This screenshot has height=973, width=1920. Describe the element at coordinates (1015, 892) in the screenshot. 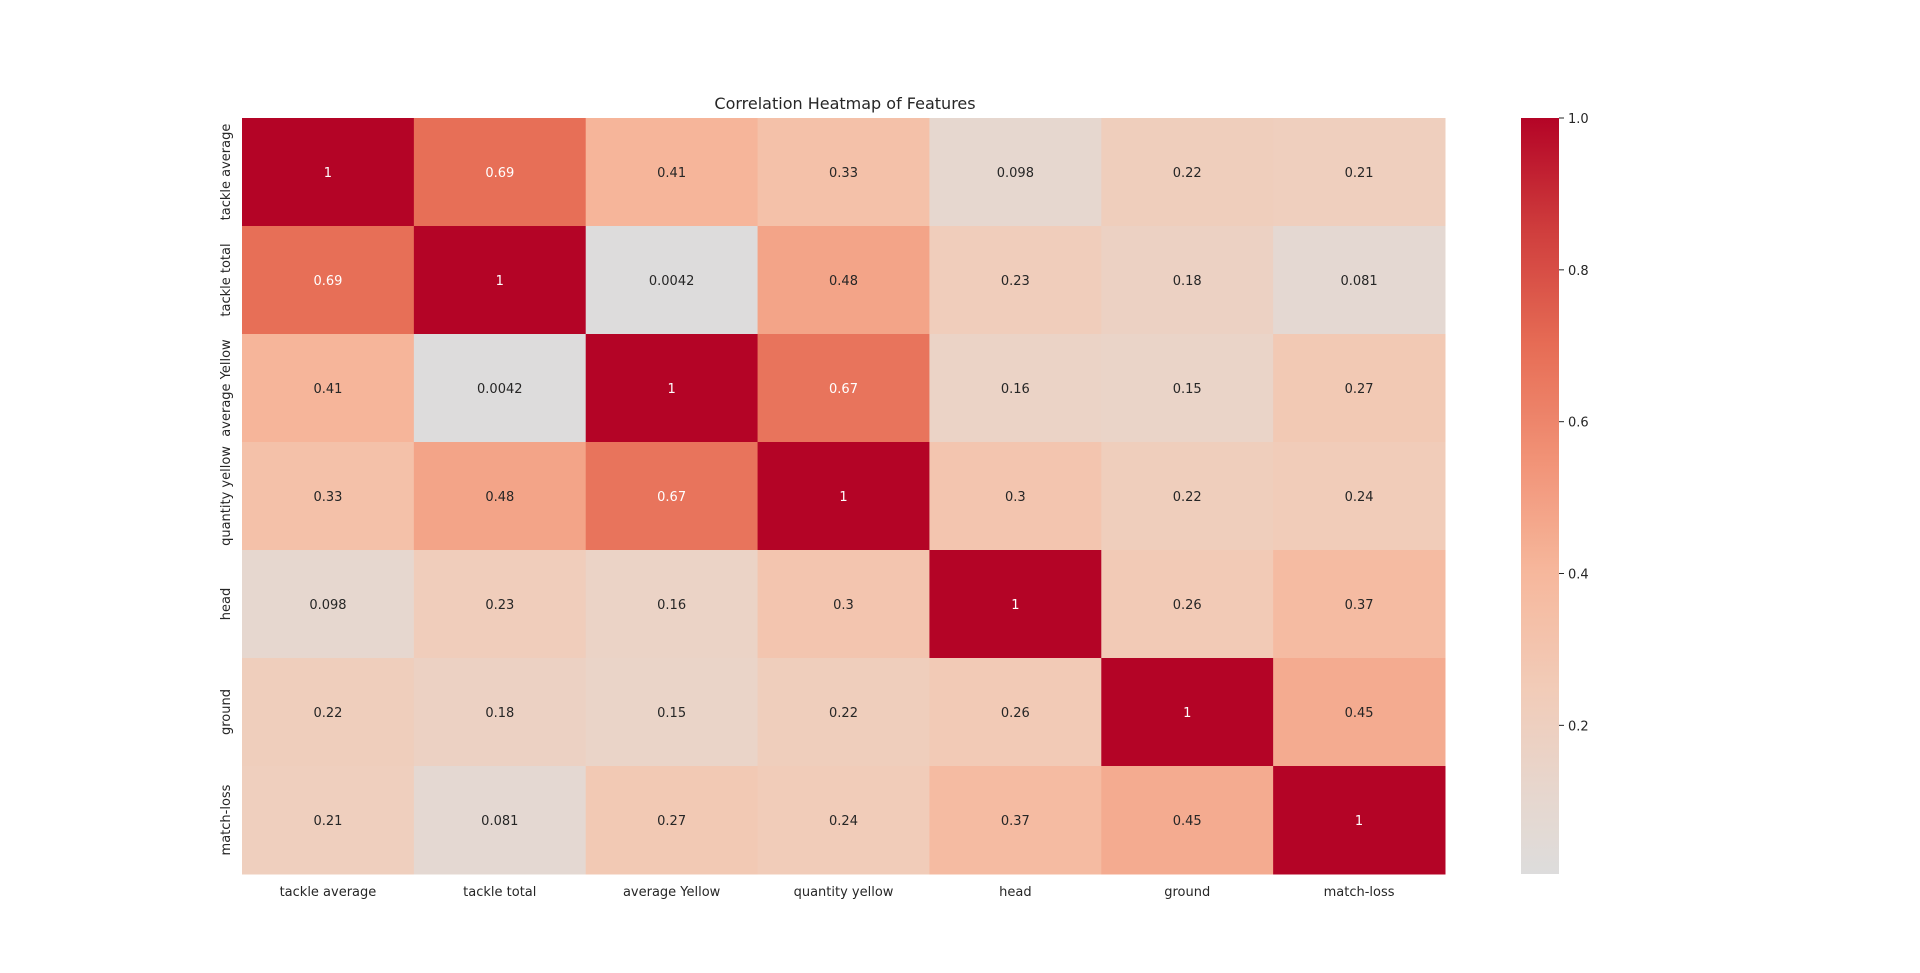

I see `x-tick-label: head` at that location.